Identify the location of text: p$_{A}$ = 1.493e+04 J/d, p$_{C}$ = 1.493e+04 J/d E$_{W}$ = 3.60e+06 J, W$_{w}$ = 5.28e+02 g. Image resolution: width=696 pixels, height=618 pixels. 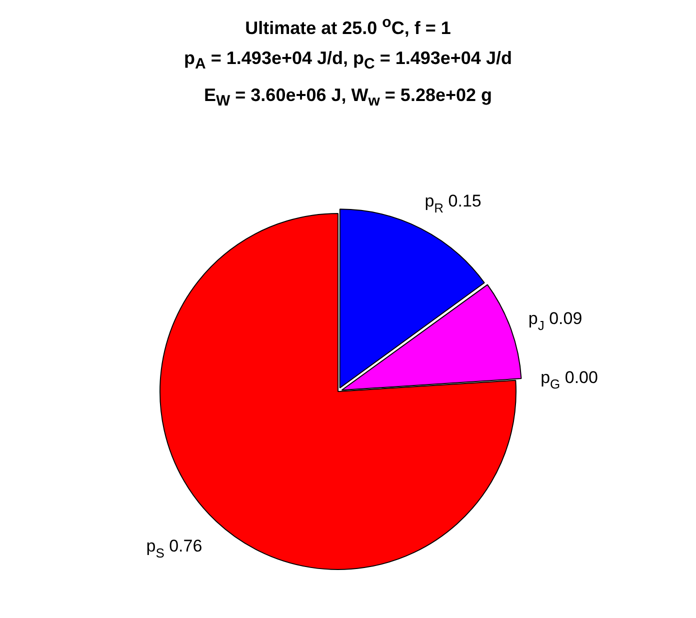
(348, 79).